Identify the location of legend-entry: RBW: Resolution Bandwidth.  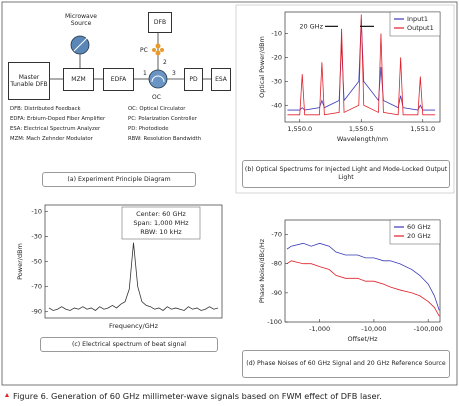
(165, 139).